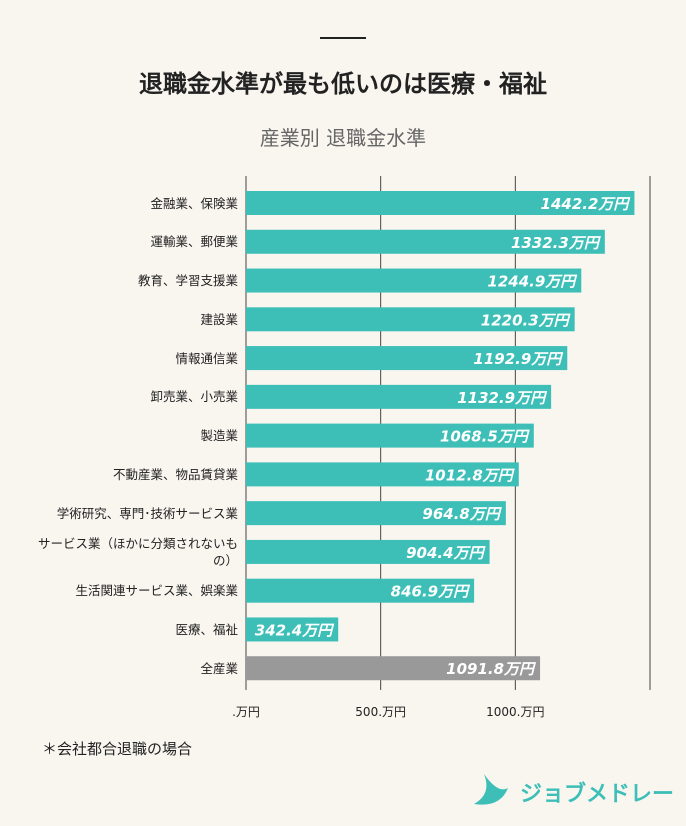 The width and height of the screenshot is (686, 826). I want to click on value-label: 1012.8万円, so click(470, 475).